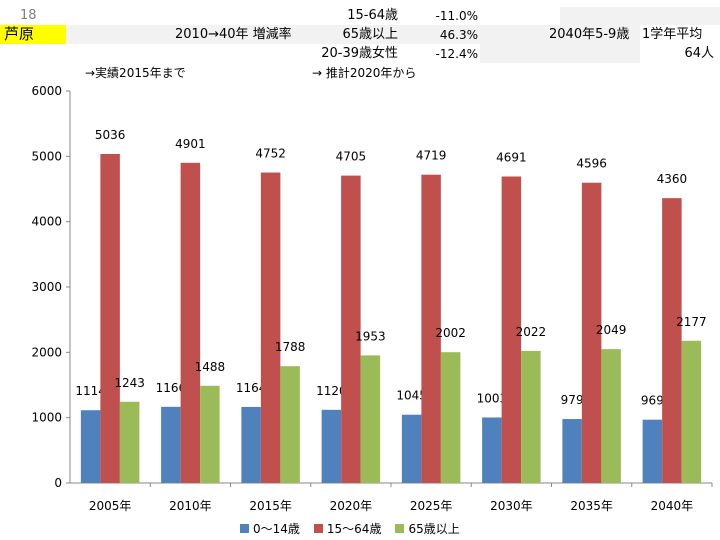  I want to click on data-label: 2022, so click(531, 332).